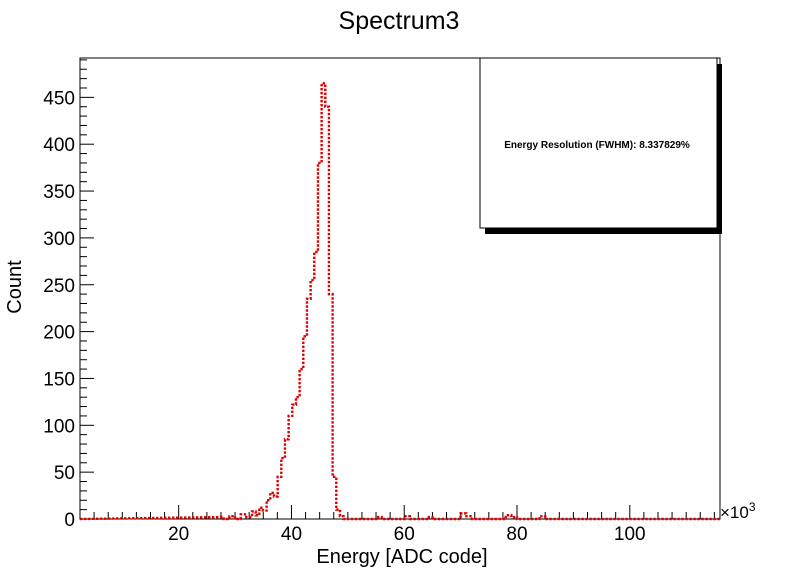  I want to click on y-tick-label: 50, so click(64, 473).